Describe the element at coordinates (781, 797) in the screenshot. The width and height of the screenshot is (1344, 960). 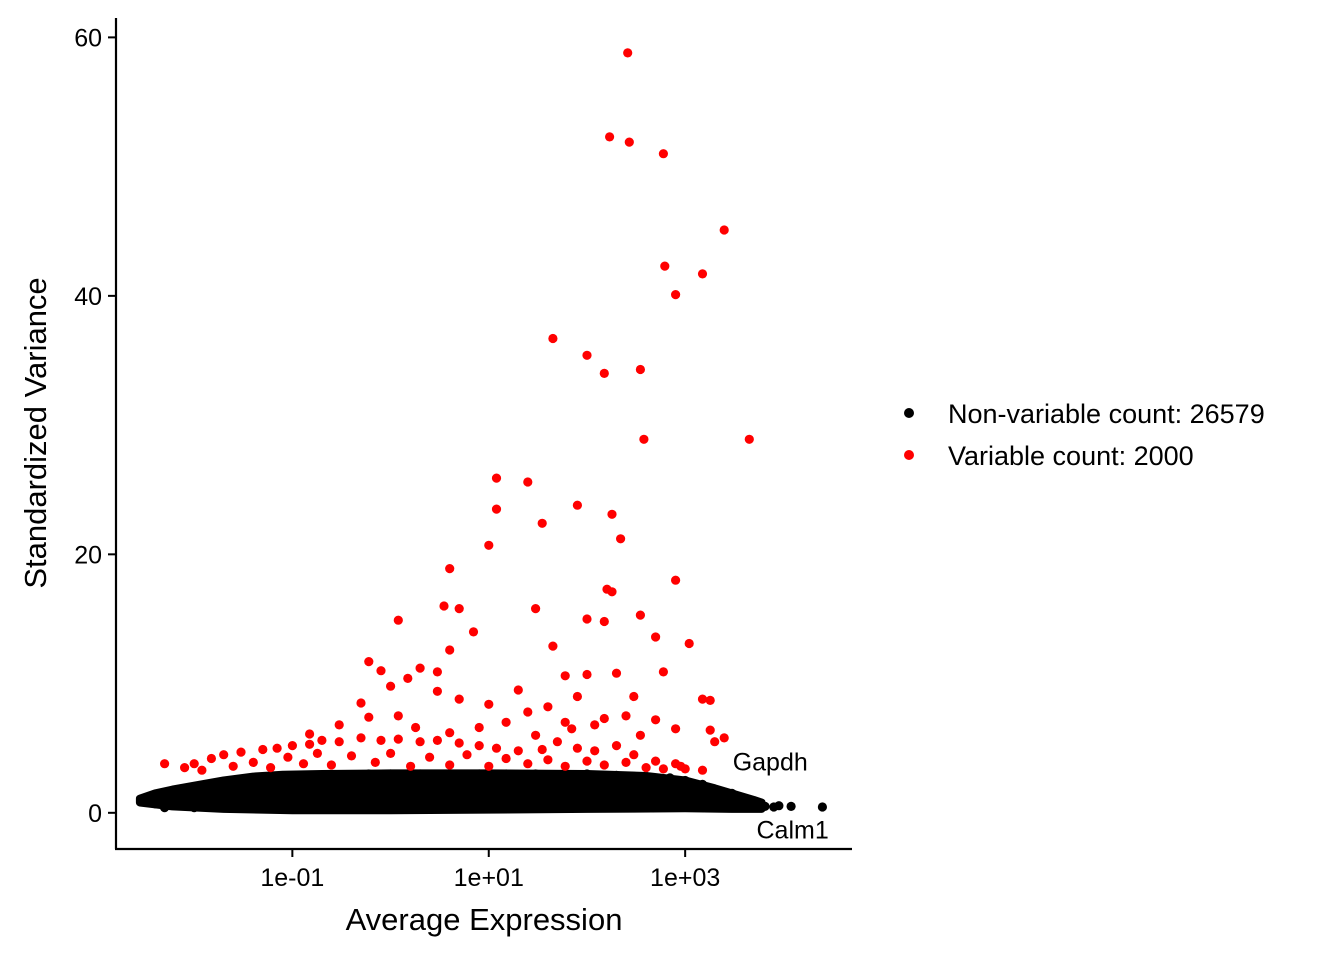
I see `gene-annotations: Gapdh Calm1` at that location.